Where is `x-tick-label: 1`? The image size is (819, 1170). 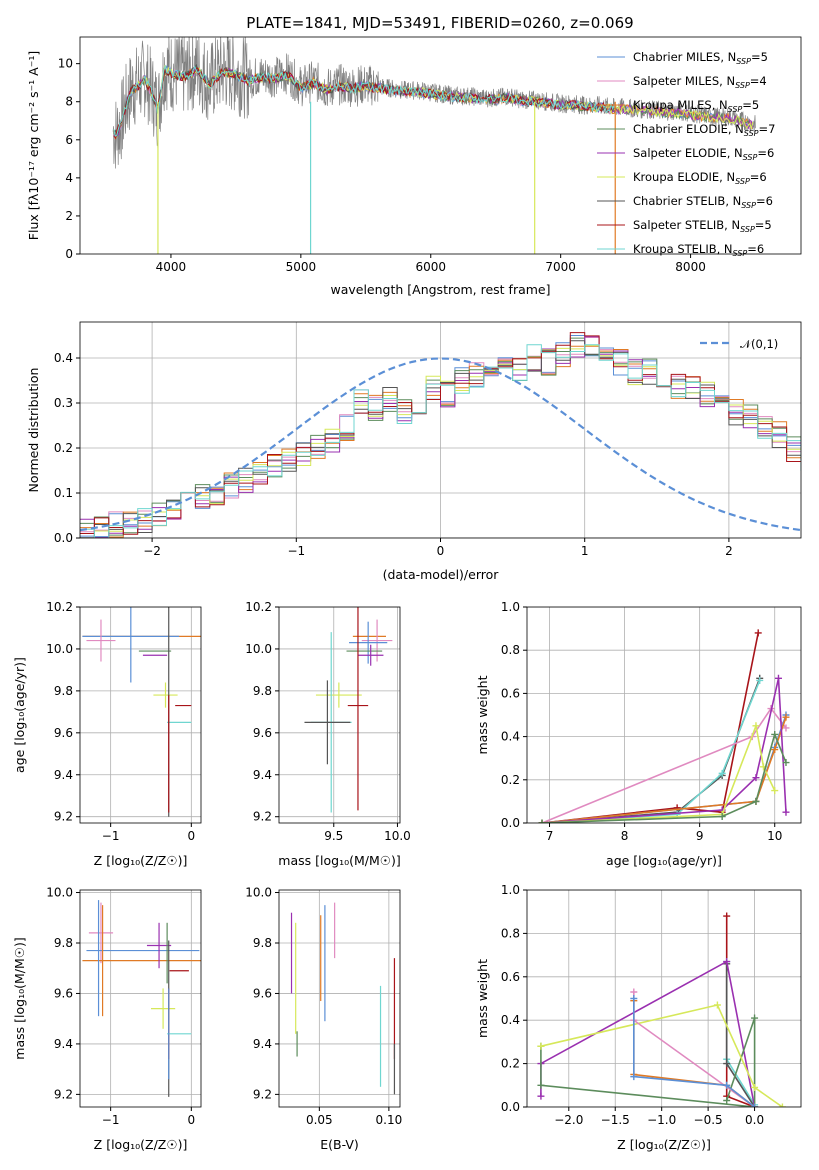 x-tick-label: 1 is located at coordinates (585, 551).